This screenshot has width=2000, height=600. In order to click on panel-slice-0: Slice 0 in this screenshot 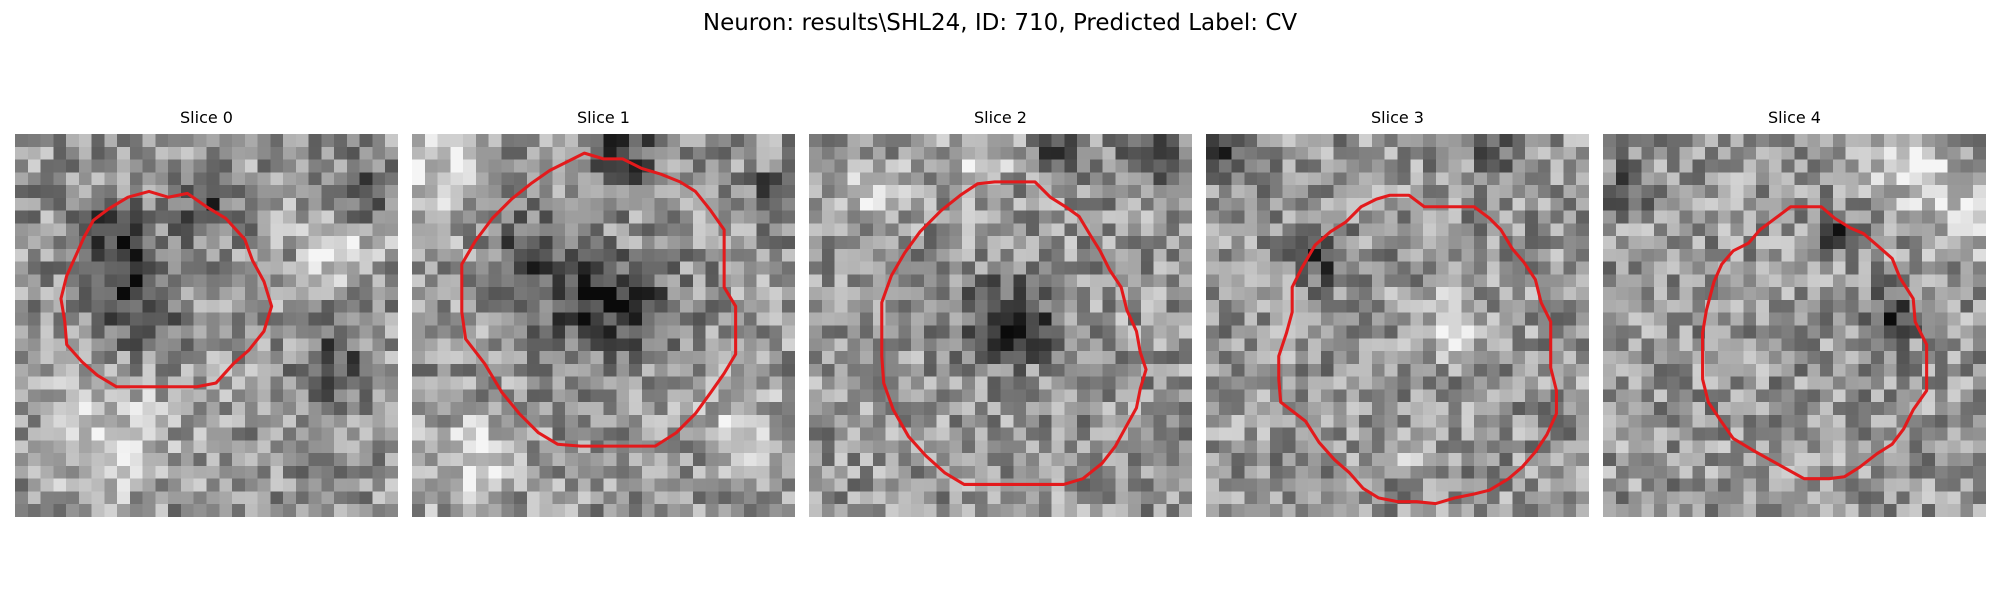, I will do `click(206, 312)`.